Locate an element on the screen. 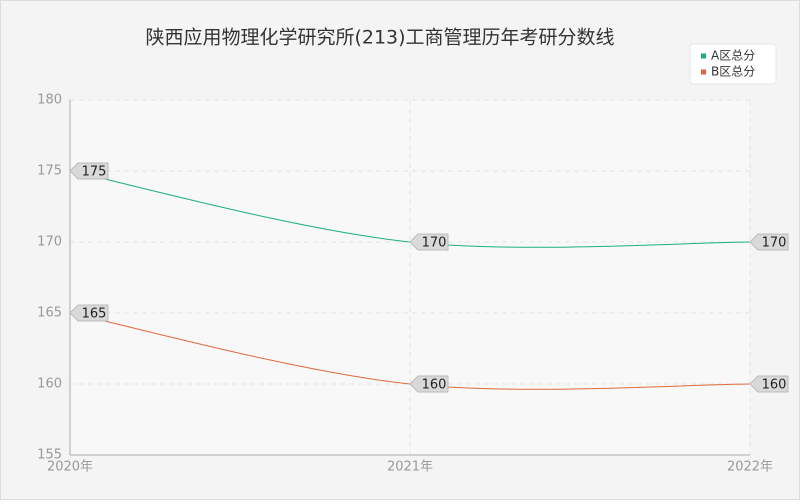  data-label: 175 is located at coordinates (94, 172).